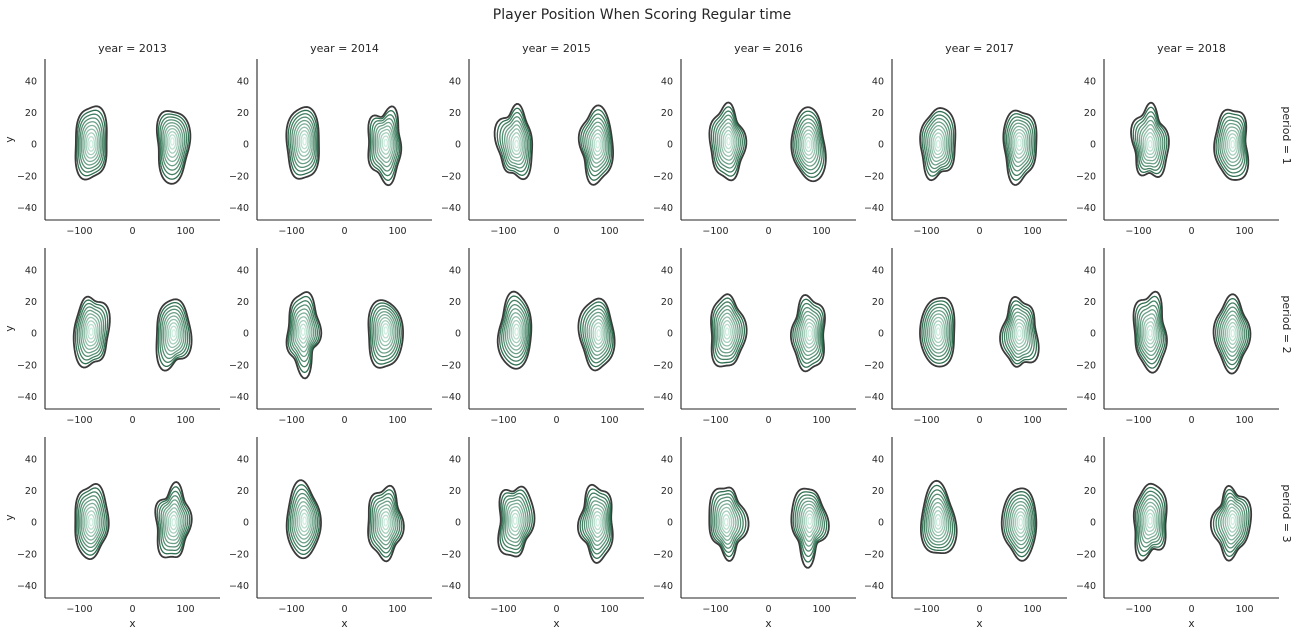 The height and width of the screenshot is (636, 1297). I want to click on x-axis-label: x, so click(132, 624).